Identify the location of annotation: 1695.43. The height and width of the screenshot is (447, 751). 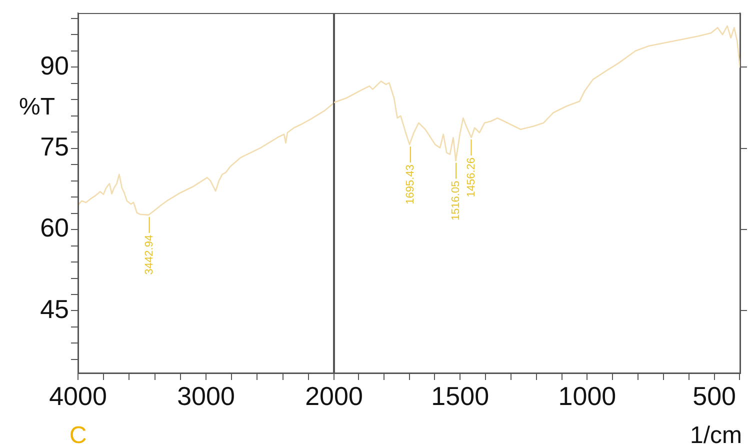
(410, 184).